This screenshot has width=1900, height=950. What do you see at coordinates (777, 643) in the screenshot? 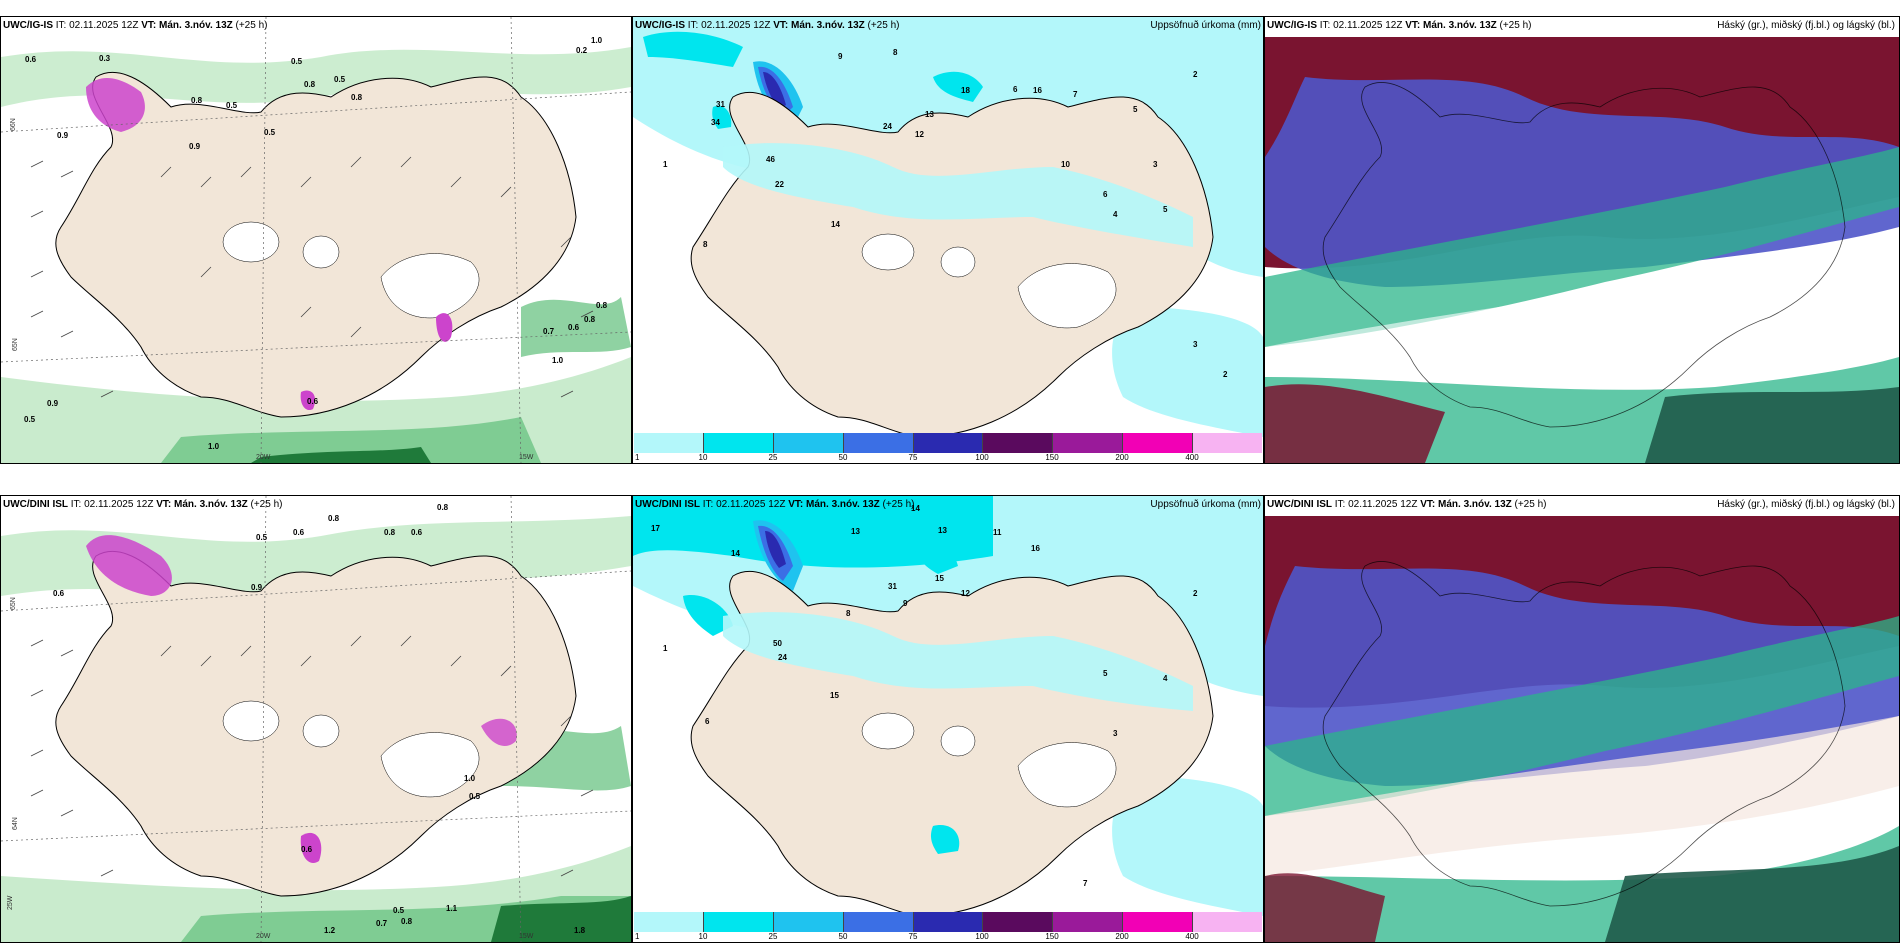
I see `value-label: 50` at bounding box center [777, 643].